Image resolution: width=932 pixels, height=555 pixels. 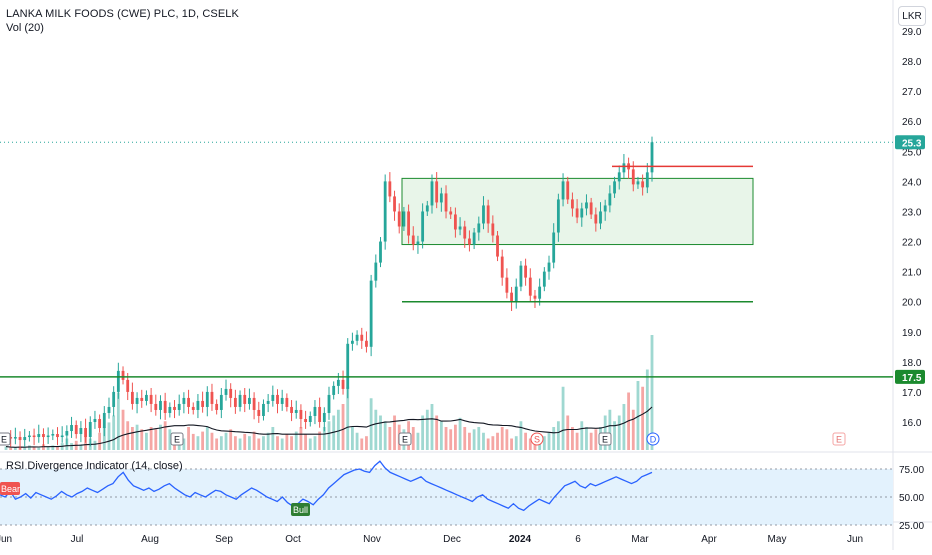 I want to click on currency-button: LKR, so click(x=912, y=16).